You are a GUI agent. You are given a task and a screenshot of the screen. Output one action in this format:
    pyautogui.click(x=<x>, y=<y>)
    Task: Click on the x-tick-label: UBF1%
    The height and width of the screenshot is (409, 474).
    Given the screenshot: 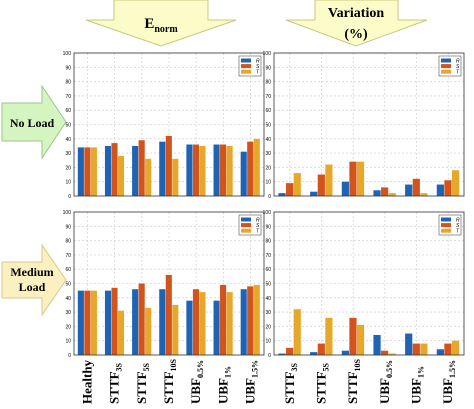 What is the action you would take?
    pyautogui.click(x=223, y=385)
    